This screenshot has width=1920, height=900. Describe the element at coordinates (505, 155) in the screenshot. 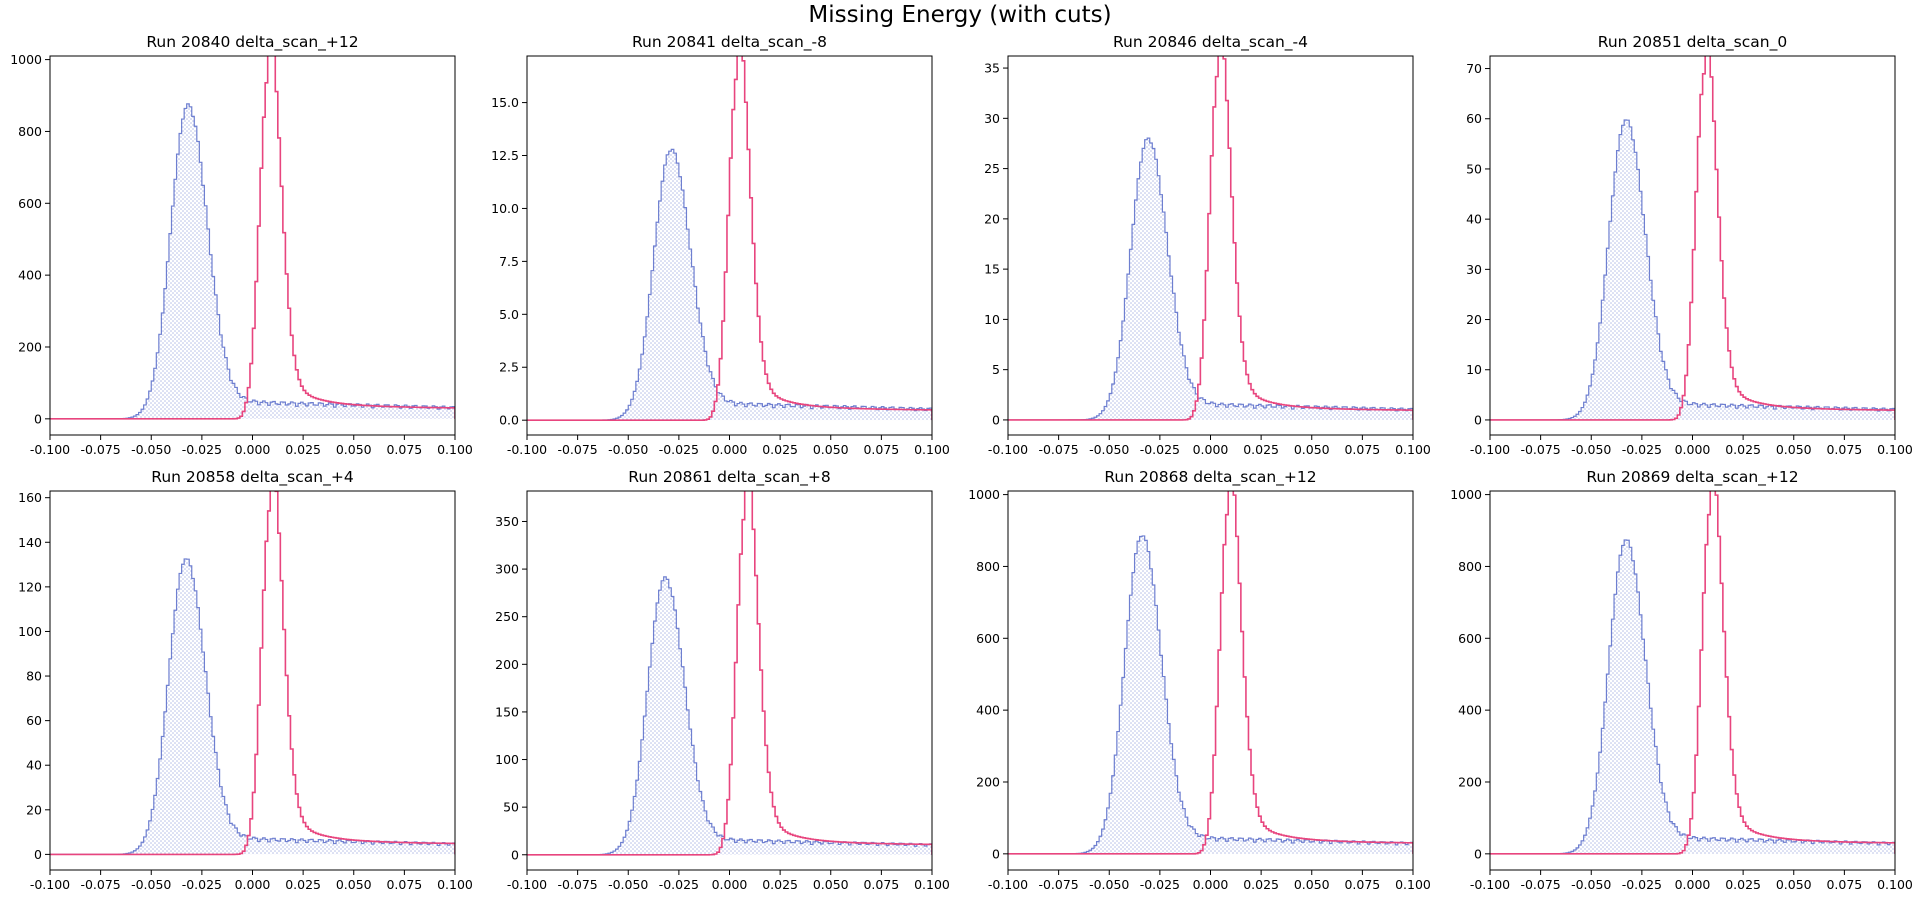

I see `y-tick-label: 12.5` at that location.